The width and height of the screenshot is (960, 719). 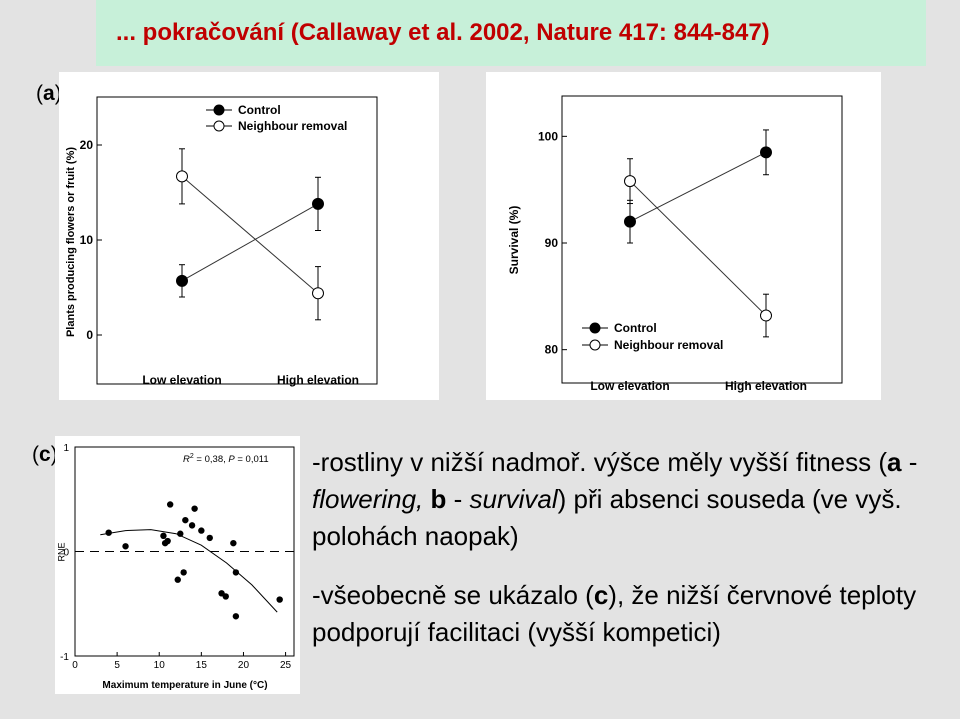 What do you see at coordinates (75, 665) in the screenshot?
I see `x-tick-label: 0` at bounding box center [75, 665].